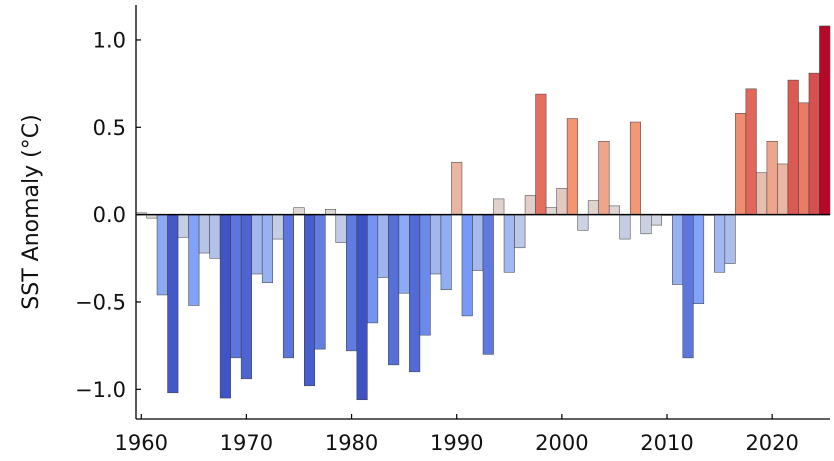 The height and width of the screenshot is (461, 834). What do you see at coordinates (341, 228) in the screenshot?
I see `bar-1979` at bounding box center [341, 228].